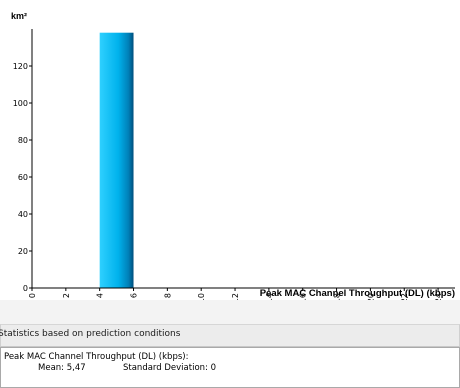  I want to click on x-tick-label: 8, so click(167, 295).